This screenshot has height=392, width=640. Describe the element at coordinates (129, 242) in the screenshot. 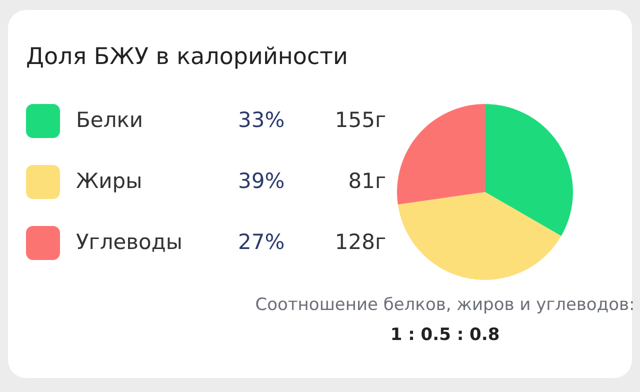

I see `legend-label: Углеводы` at that location.